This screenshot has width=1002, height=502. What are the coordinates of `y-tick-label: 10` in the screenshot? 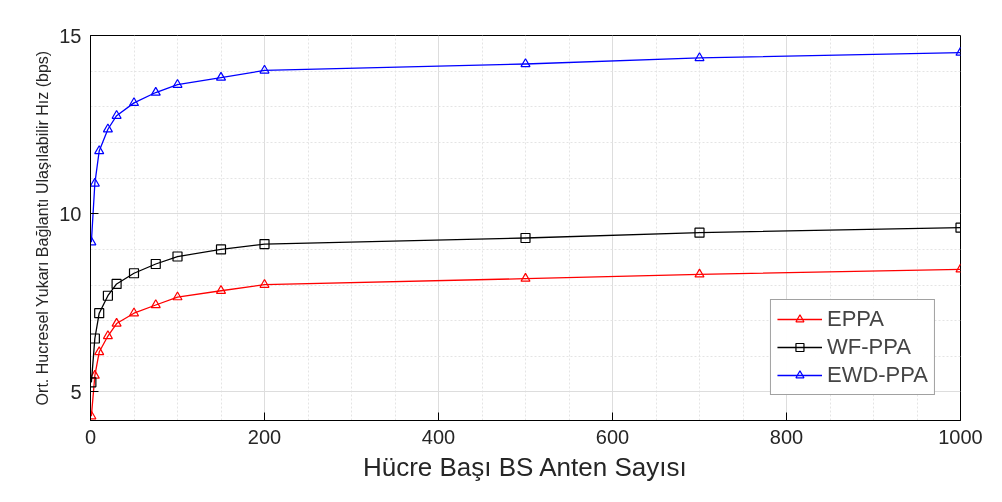 It's located at (70, 213).